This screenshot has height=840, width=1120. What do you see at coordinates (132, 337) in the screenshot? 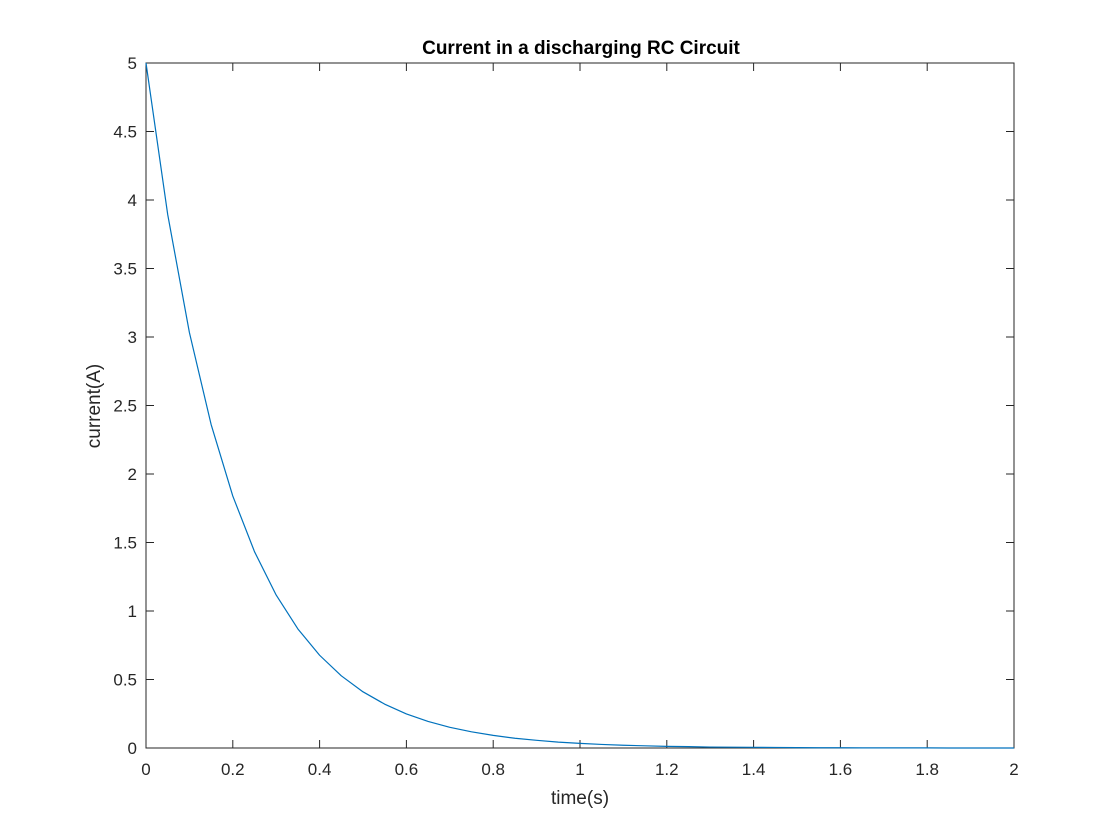
I see `y-tick-label: 3` at bounding box center [132, 337].